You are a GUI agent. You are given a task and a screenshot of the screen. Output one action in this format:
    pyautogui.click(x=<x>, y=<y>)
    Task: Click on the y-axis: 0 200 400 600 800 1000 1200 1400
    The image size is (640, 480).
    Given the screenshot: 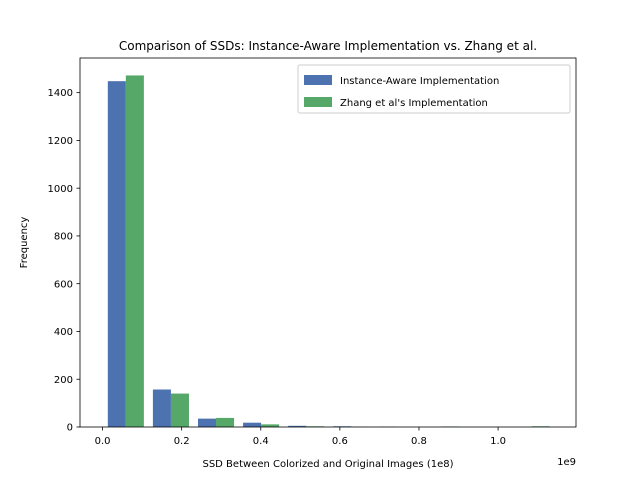 What is the action you would take?
    pyautogui.click(x=64, y=261)
    